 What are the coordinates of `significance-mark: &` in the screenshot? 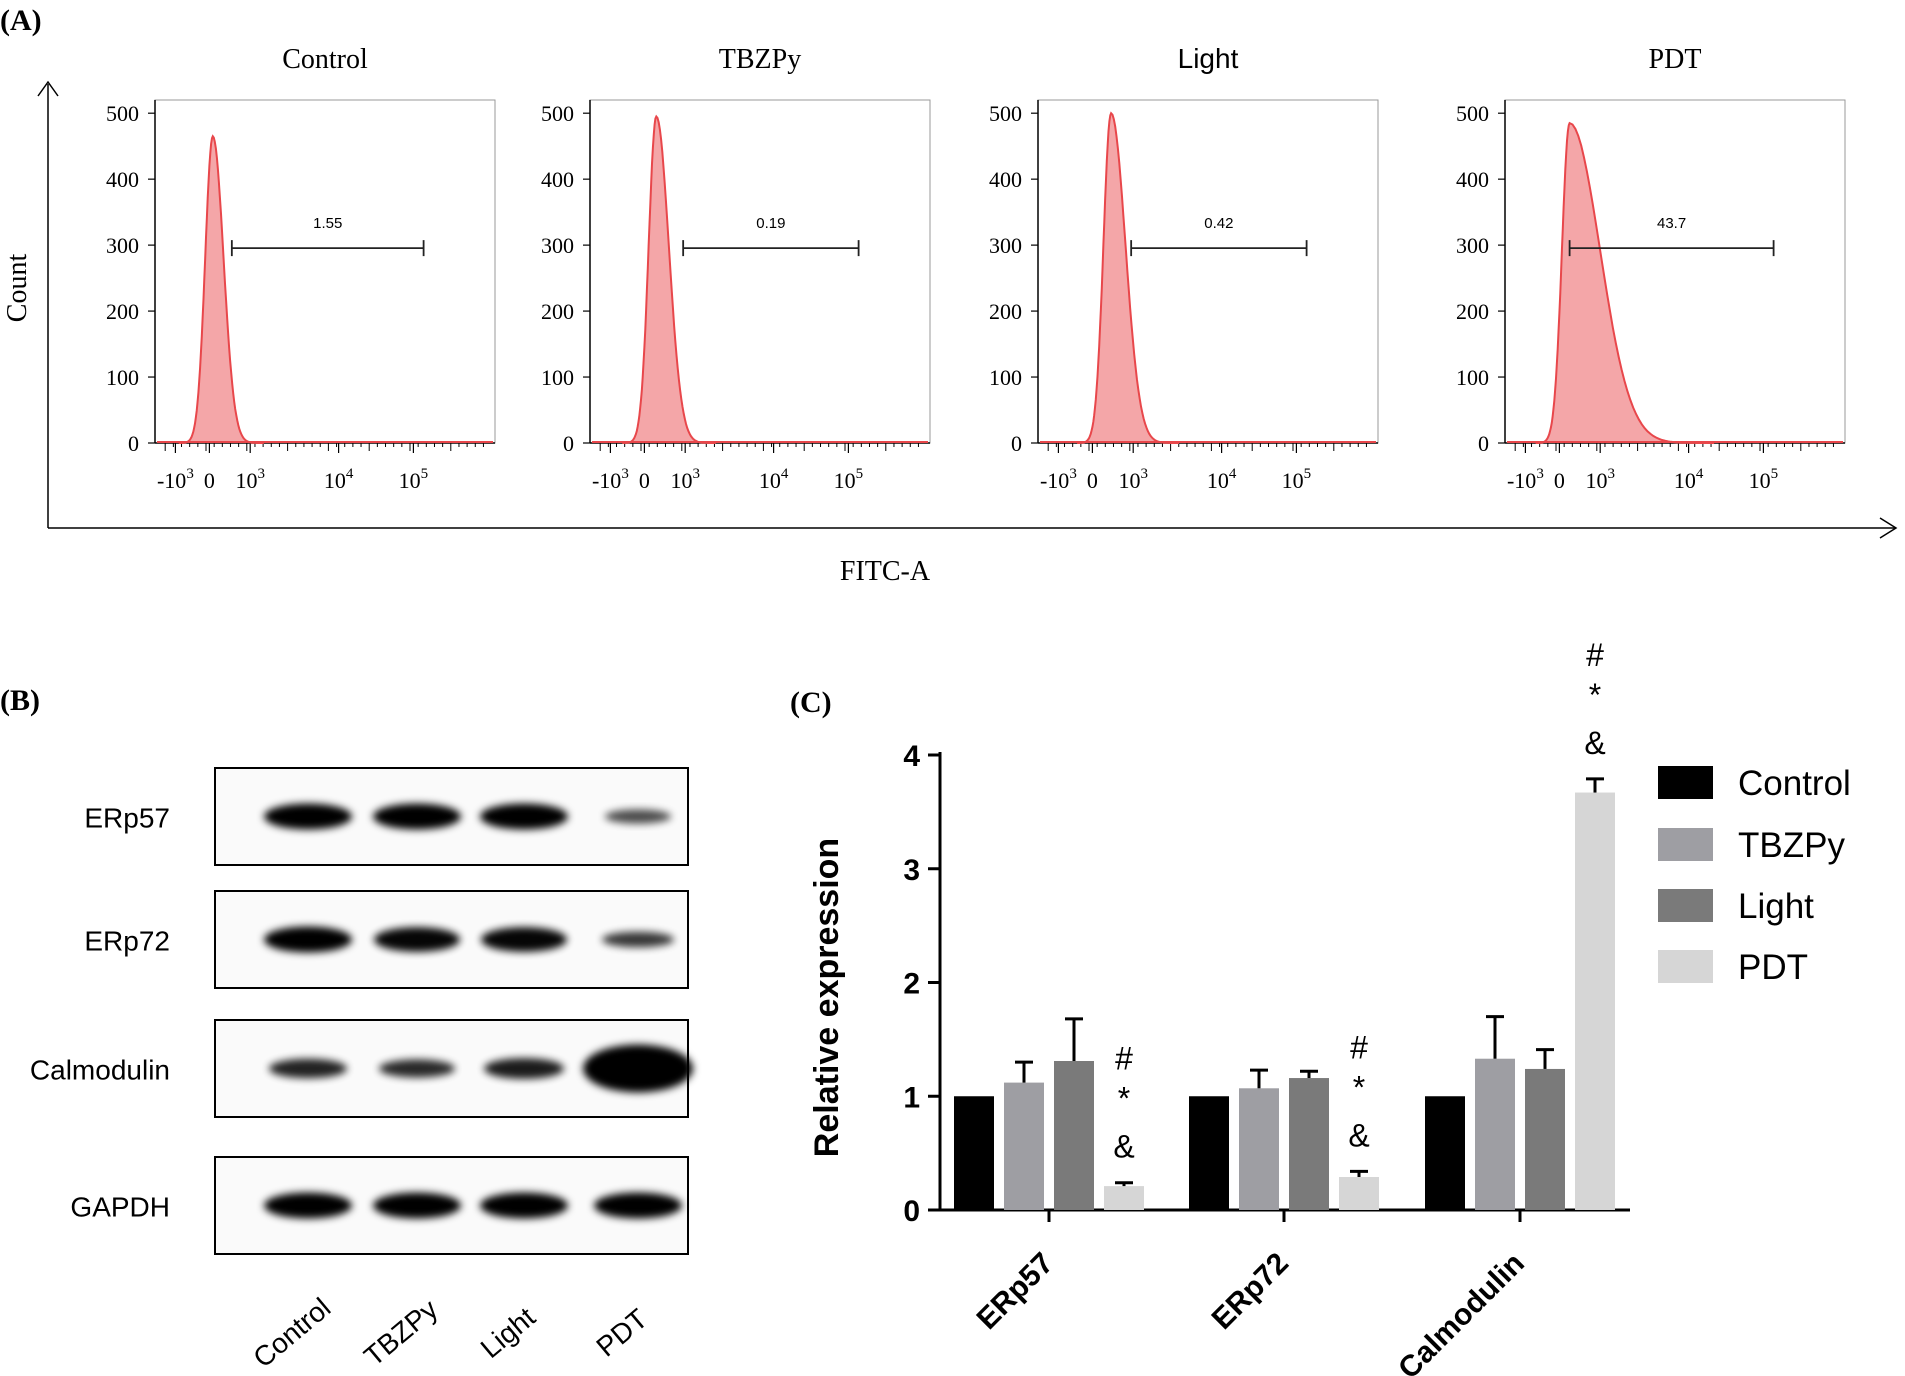 It's located at (1123, 1147).